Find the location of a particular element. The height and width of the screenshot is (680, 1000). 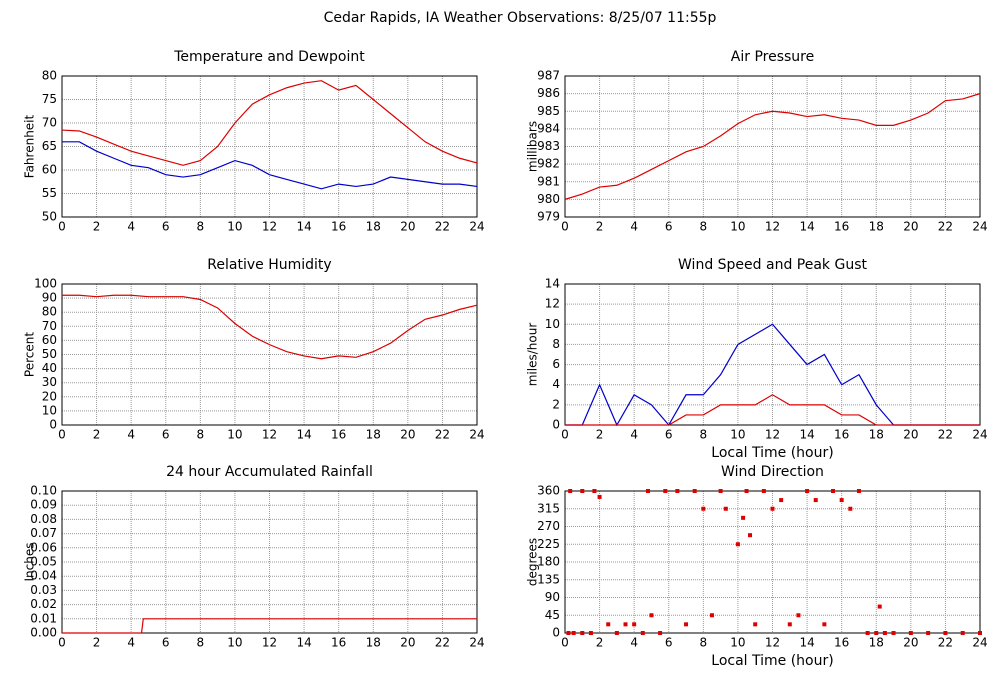

y-axis-label: degrees is located at coordinates (533, 562).